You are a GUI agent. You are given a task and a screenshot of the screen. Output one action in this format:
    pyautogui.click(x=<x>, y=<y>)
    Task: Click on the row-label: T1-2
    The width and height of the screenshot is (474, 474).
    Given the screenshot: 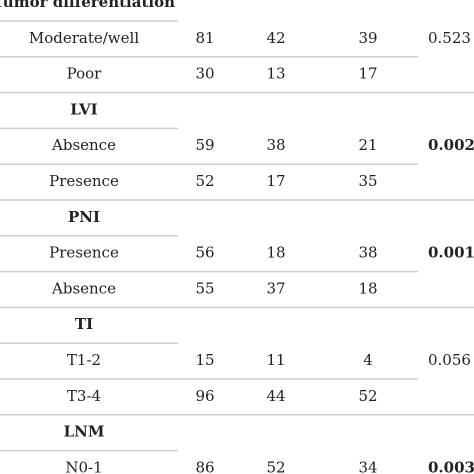 What is the action you would take?
    pyautogui.click(x=84, y=360)
    